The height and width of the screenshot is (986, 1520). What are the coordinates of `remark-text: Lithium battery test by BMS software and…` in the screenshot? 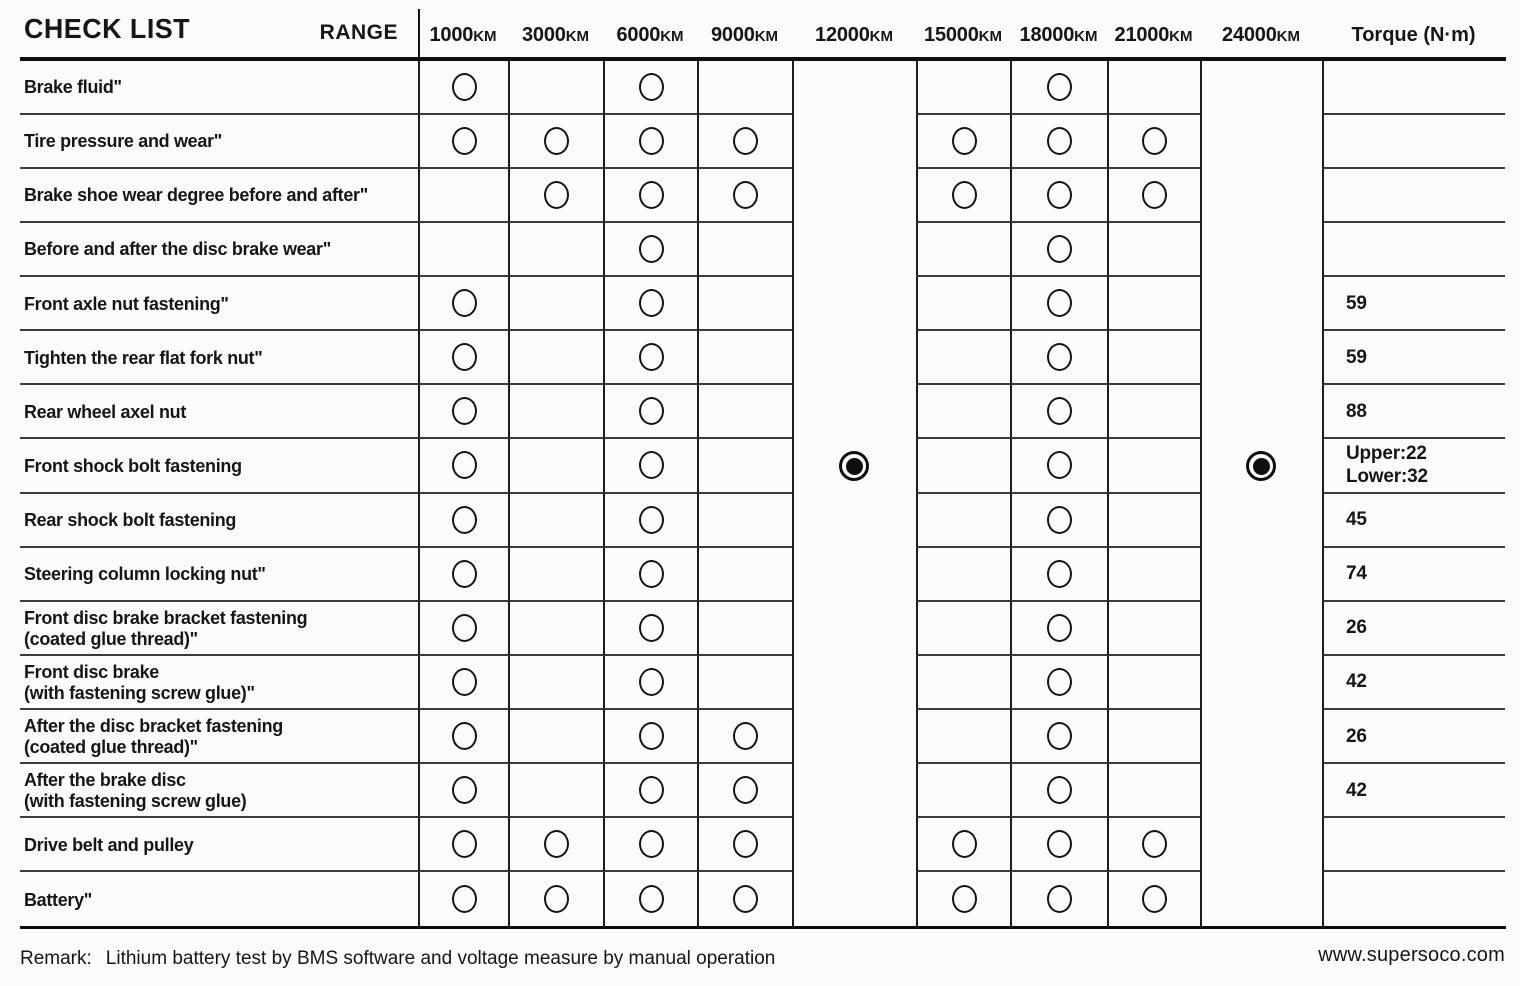 It's located at (440, 958).